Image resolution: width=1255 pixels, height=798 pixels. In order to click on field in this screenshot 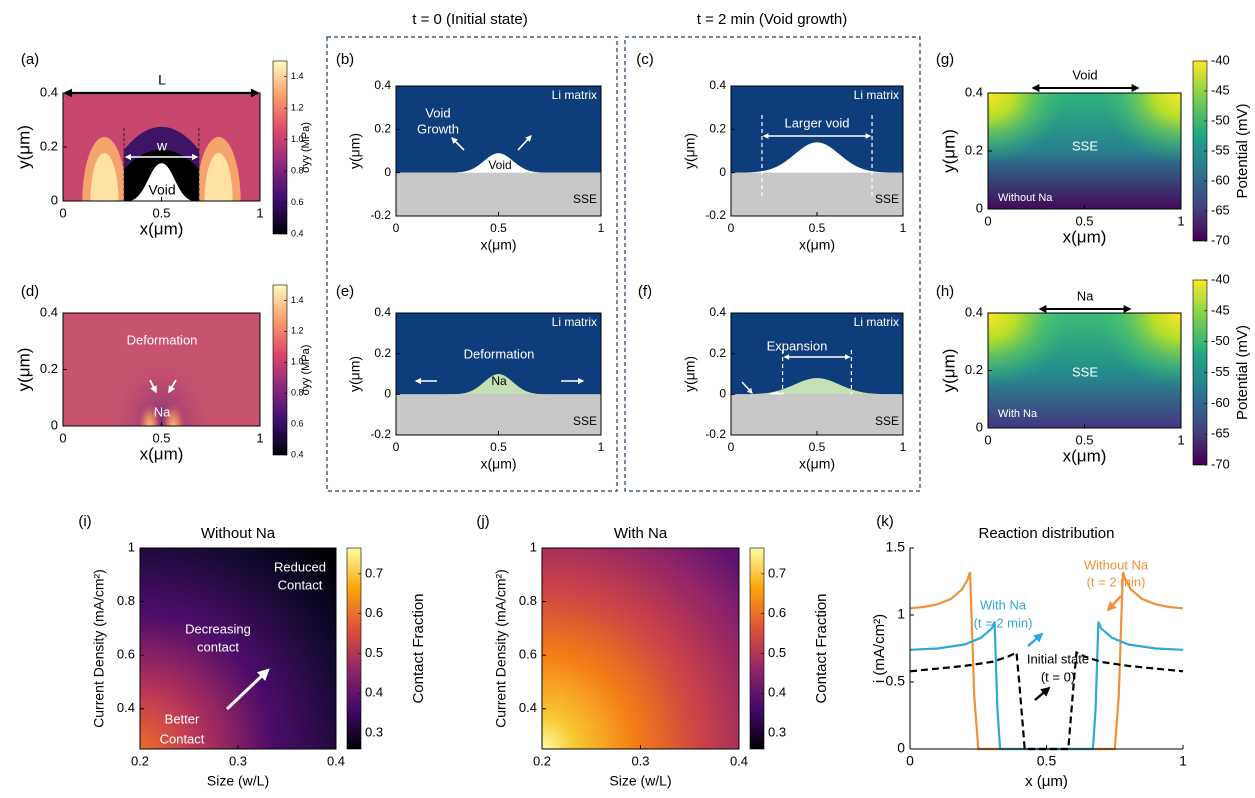, I will do `click(238, 648)`.